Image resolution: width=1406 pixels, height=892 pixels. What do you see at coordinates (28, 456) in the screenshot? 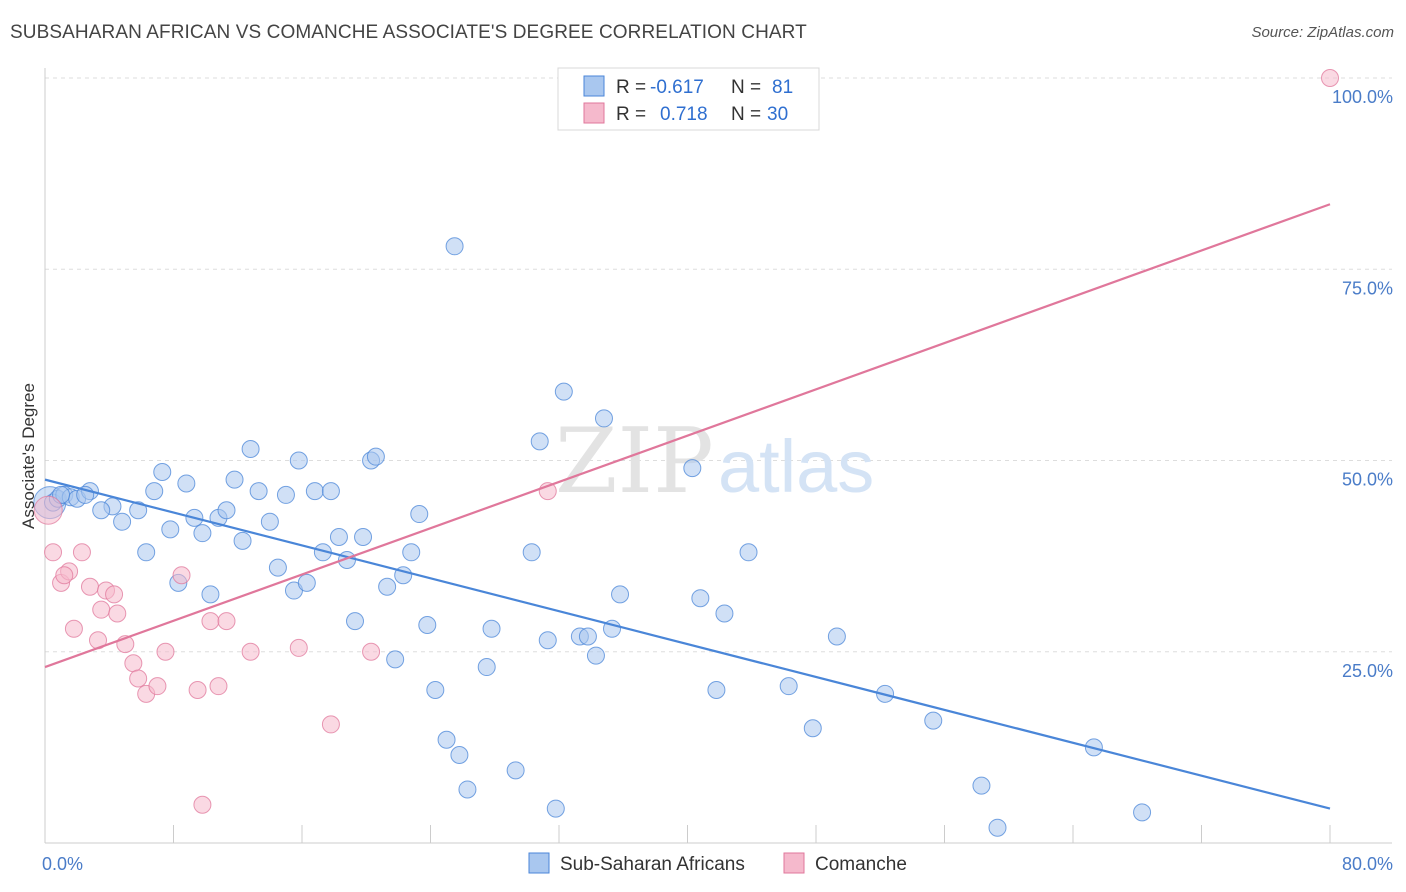
I see `y-axis-title: Associate's Degree` at bounding box center [28, 456].